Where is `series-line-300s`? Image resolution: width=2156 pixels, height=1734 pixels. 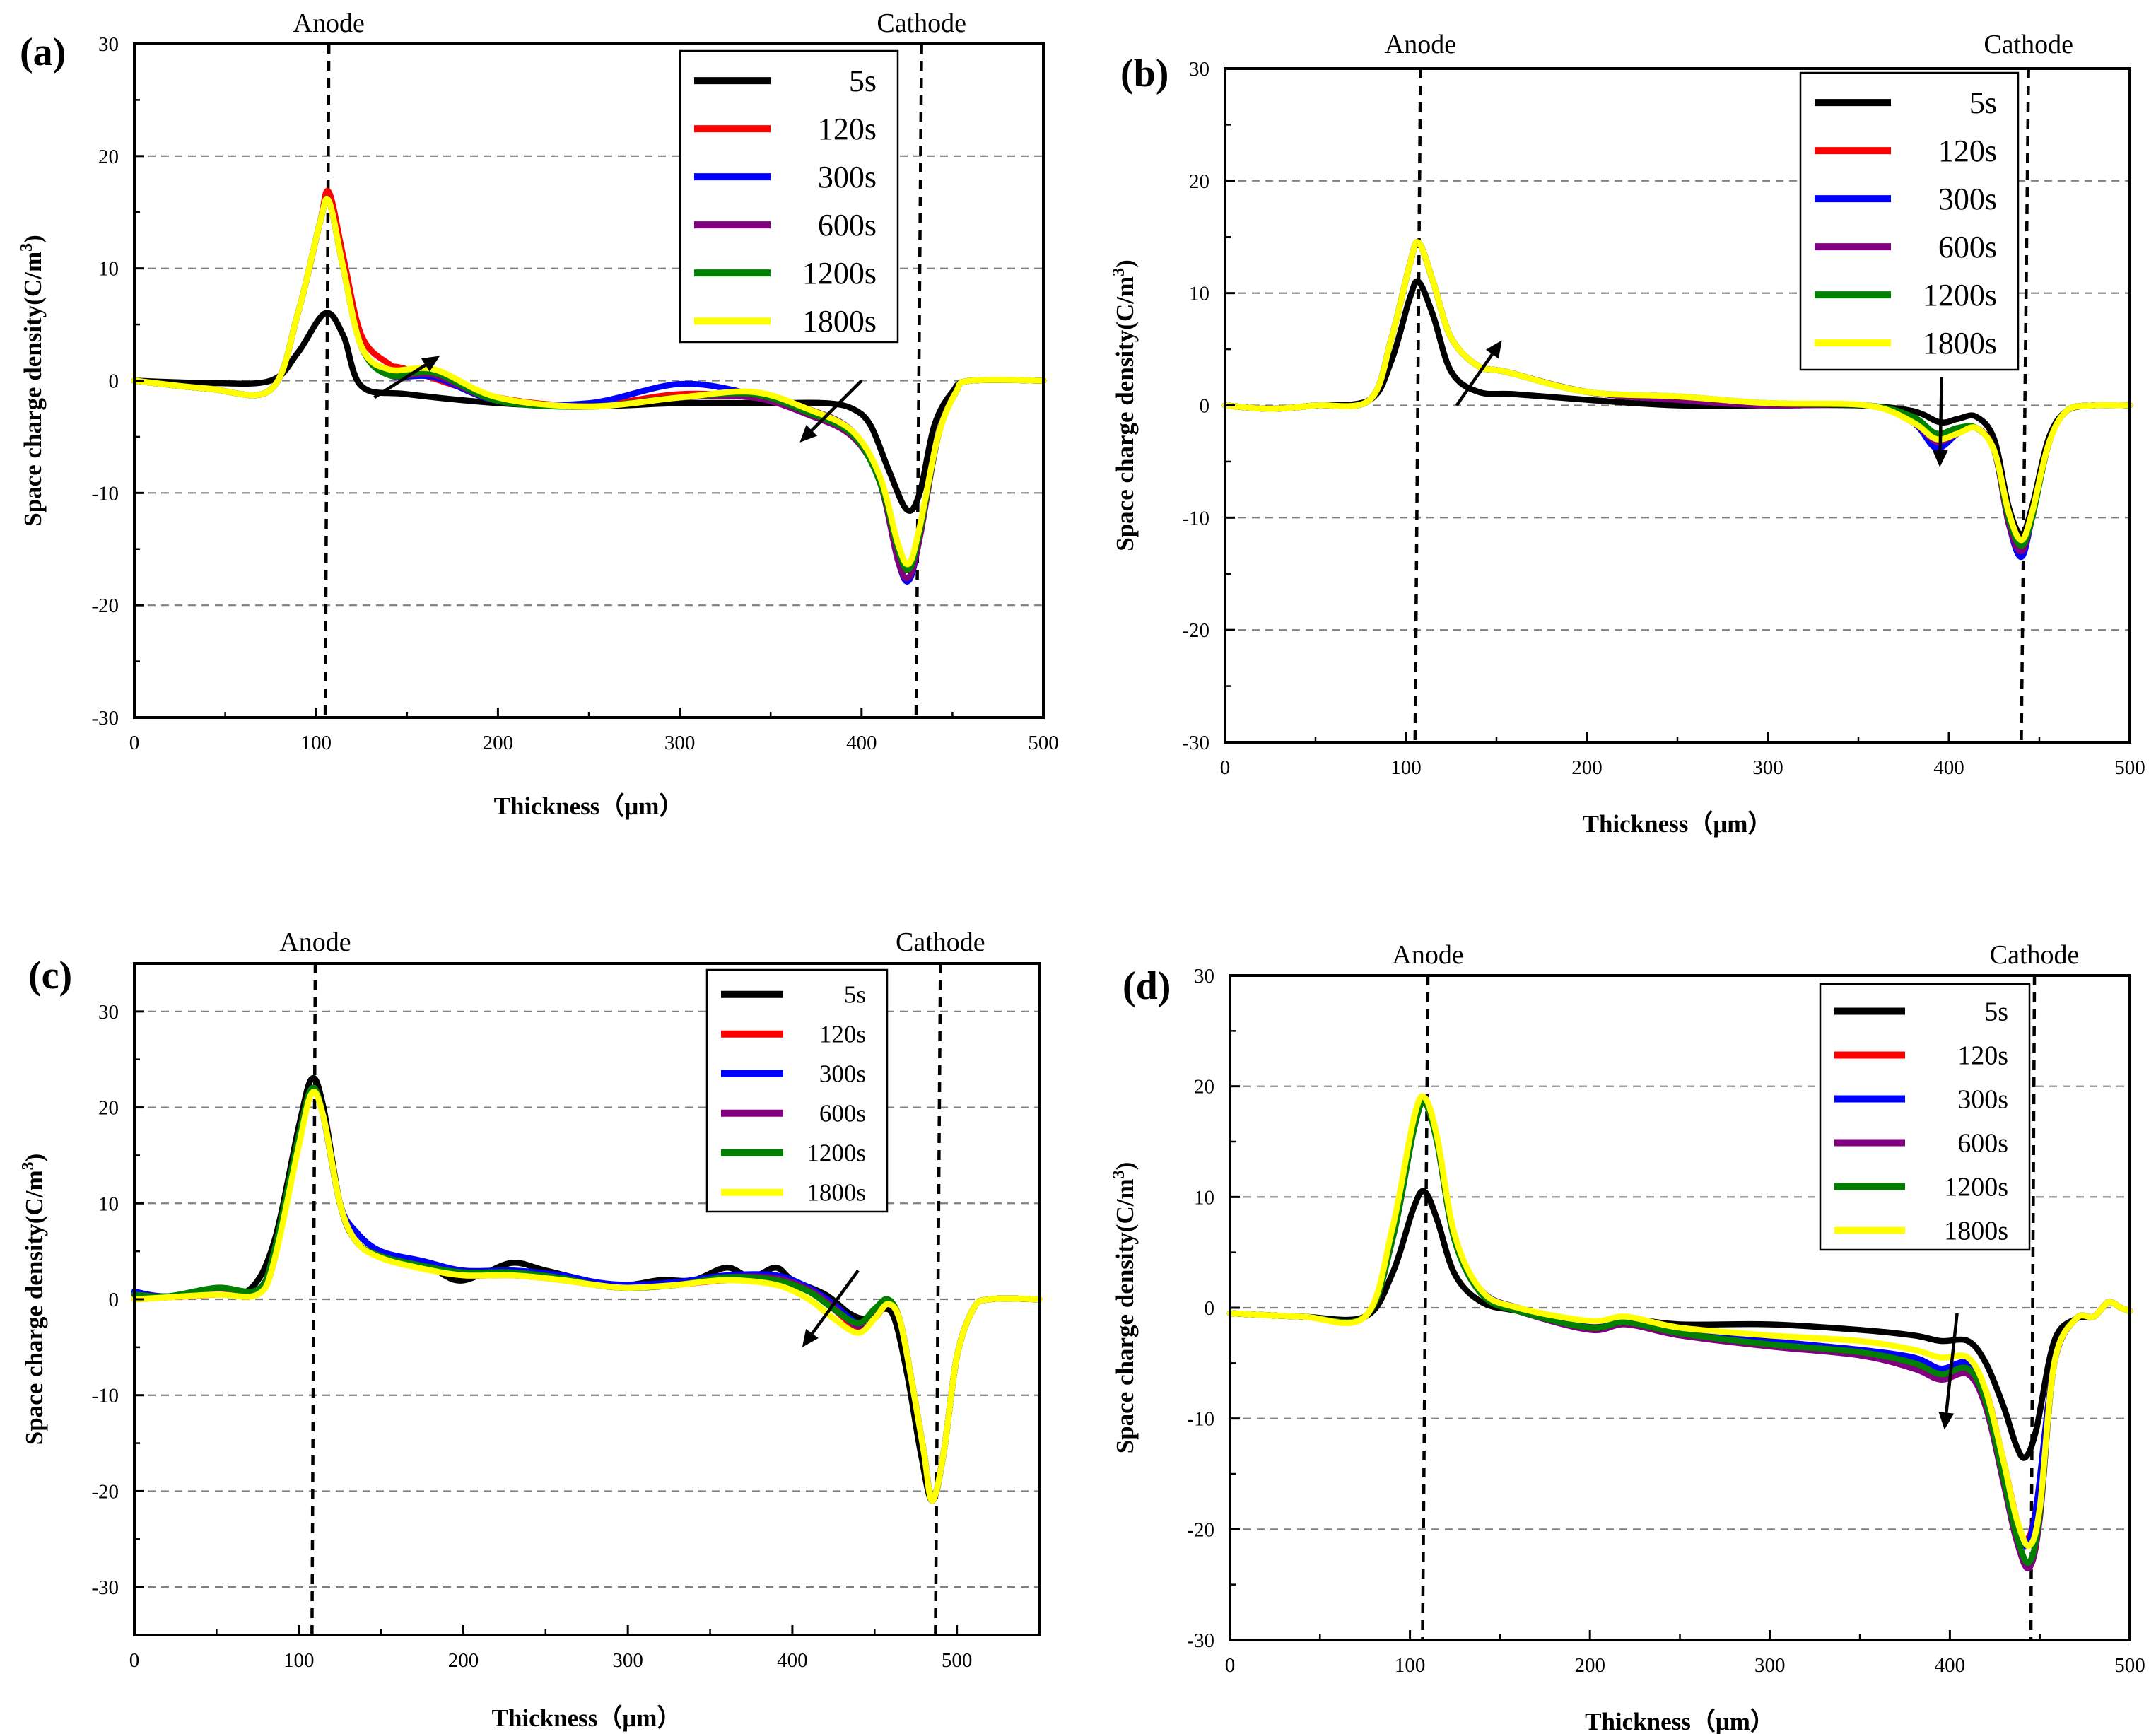
series-line-300s is located at coordinates (587, 1294).